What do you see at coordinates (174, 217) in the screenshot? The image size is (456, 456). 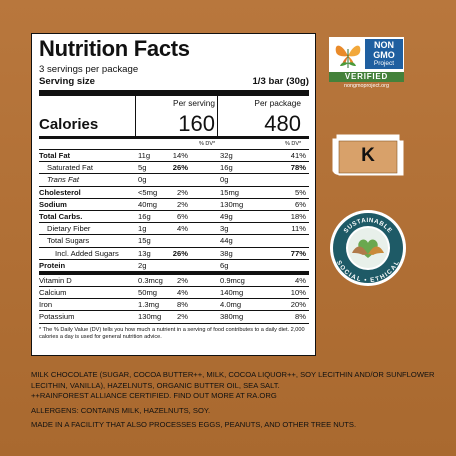 I see `nutrient-row: Total Carbs. 16g 6% 49g 18%` at bounding box center [174, 217].